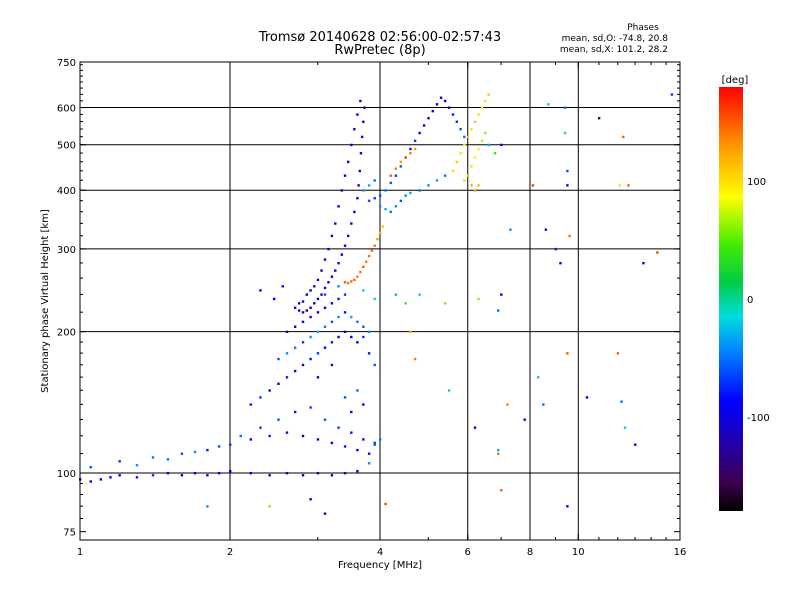 This screenshot has width=800, height=600. Describe the element at coordinates (380, 565) in the screenshot. I see `x-axis-label: Frequency [MHz]` at that location.